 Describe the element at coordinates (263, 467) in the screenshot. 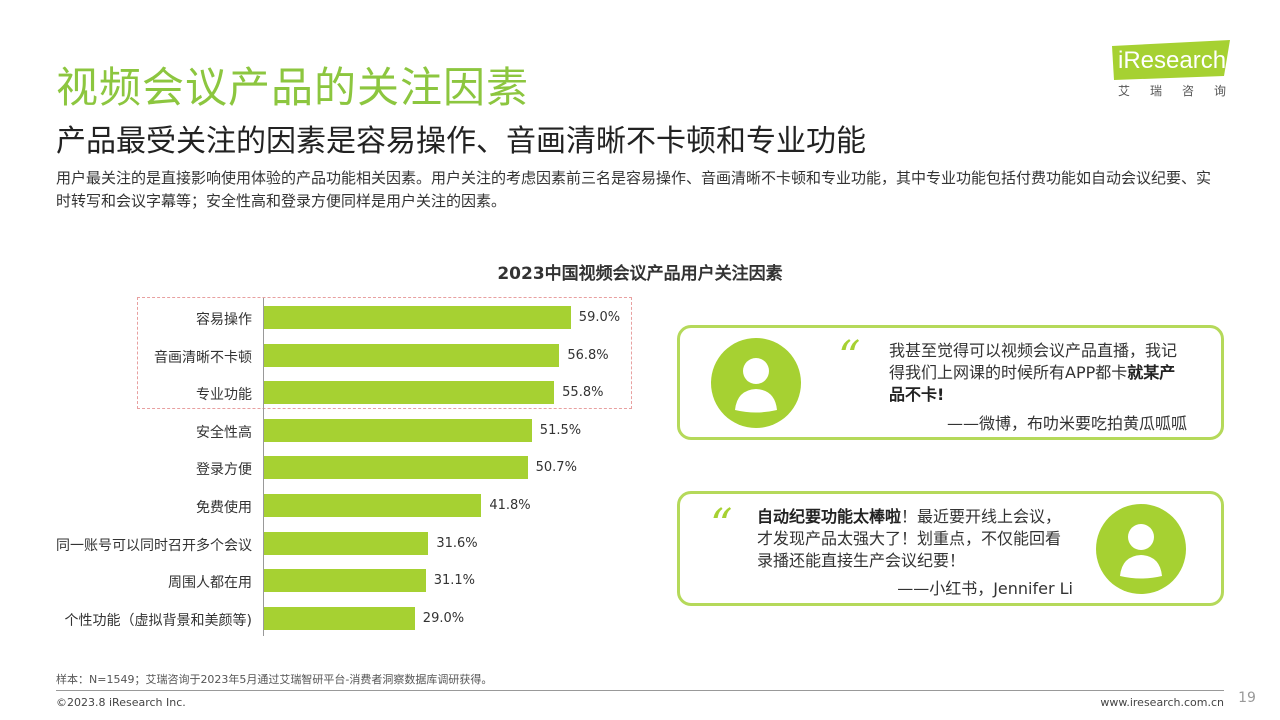

I see `chart-axis-line` at that location.